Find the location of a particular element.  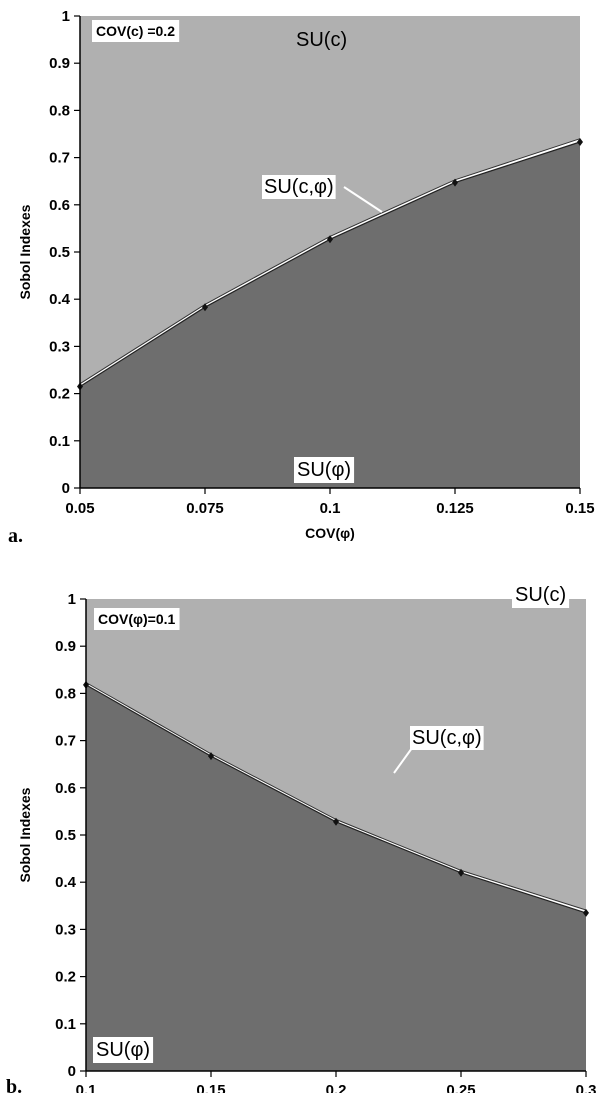

x-tick-label: 0.25 is located at coordinates (460, 1087).